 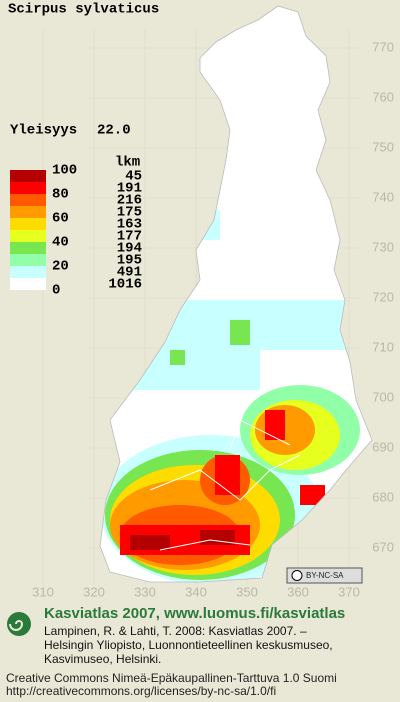 What do you see at coordinates (383, 146) in the screenshot?
I see `y-coordinate-label: 750` at bounding box center [383, 146].